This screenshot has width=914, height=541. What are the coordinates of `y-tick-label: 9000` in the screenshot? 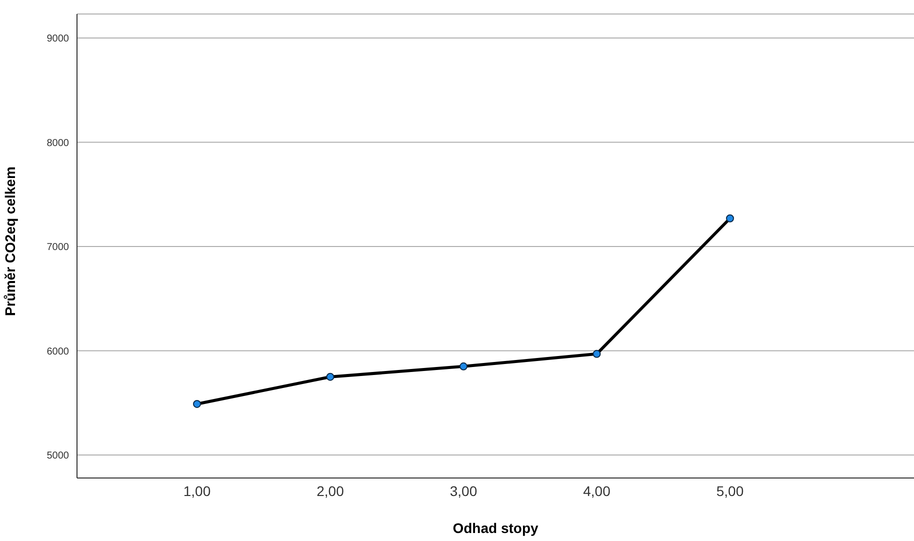 It's located at (58, 39).